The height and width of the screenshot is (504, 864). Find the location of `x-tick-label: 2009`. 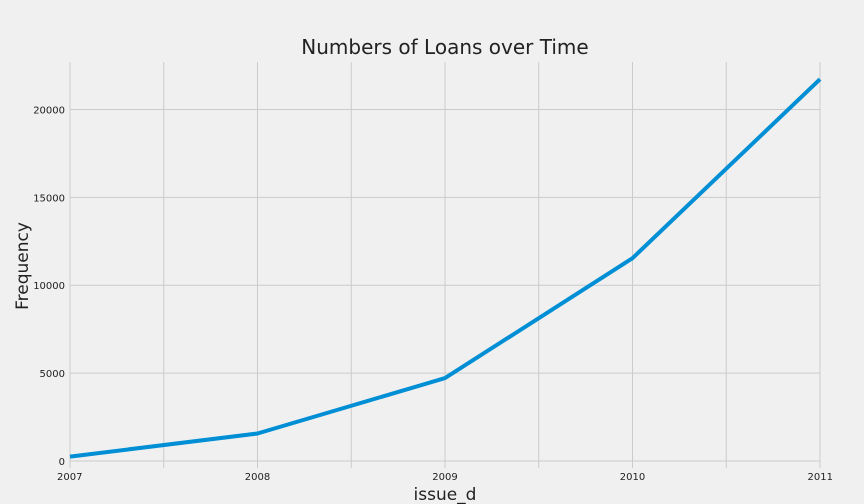

x-tick-label: 2009 is located at coordinates (444, 477).